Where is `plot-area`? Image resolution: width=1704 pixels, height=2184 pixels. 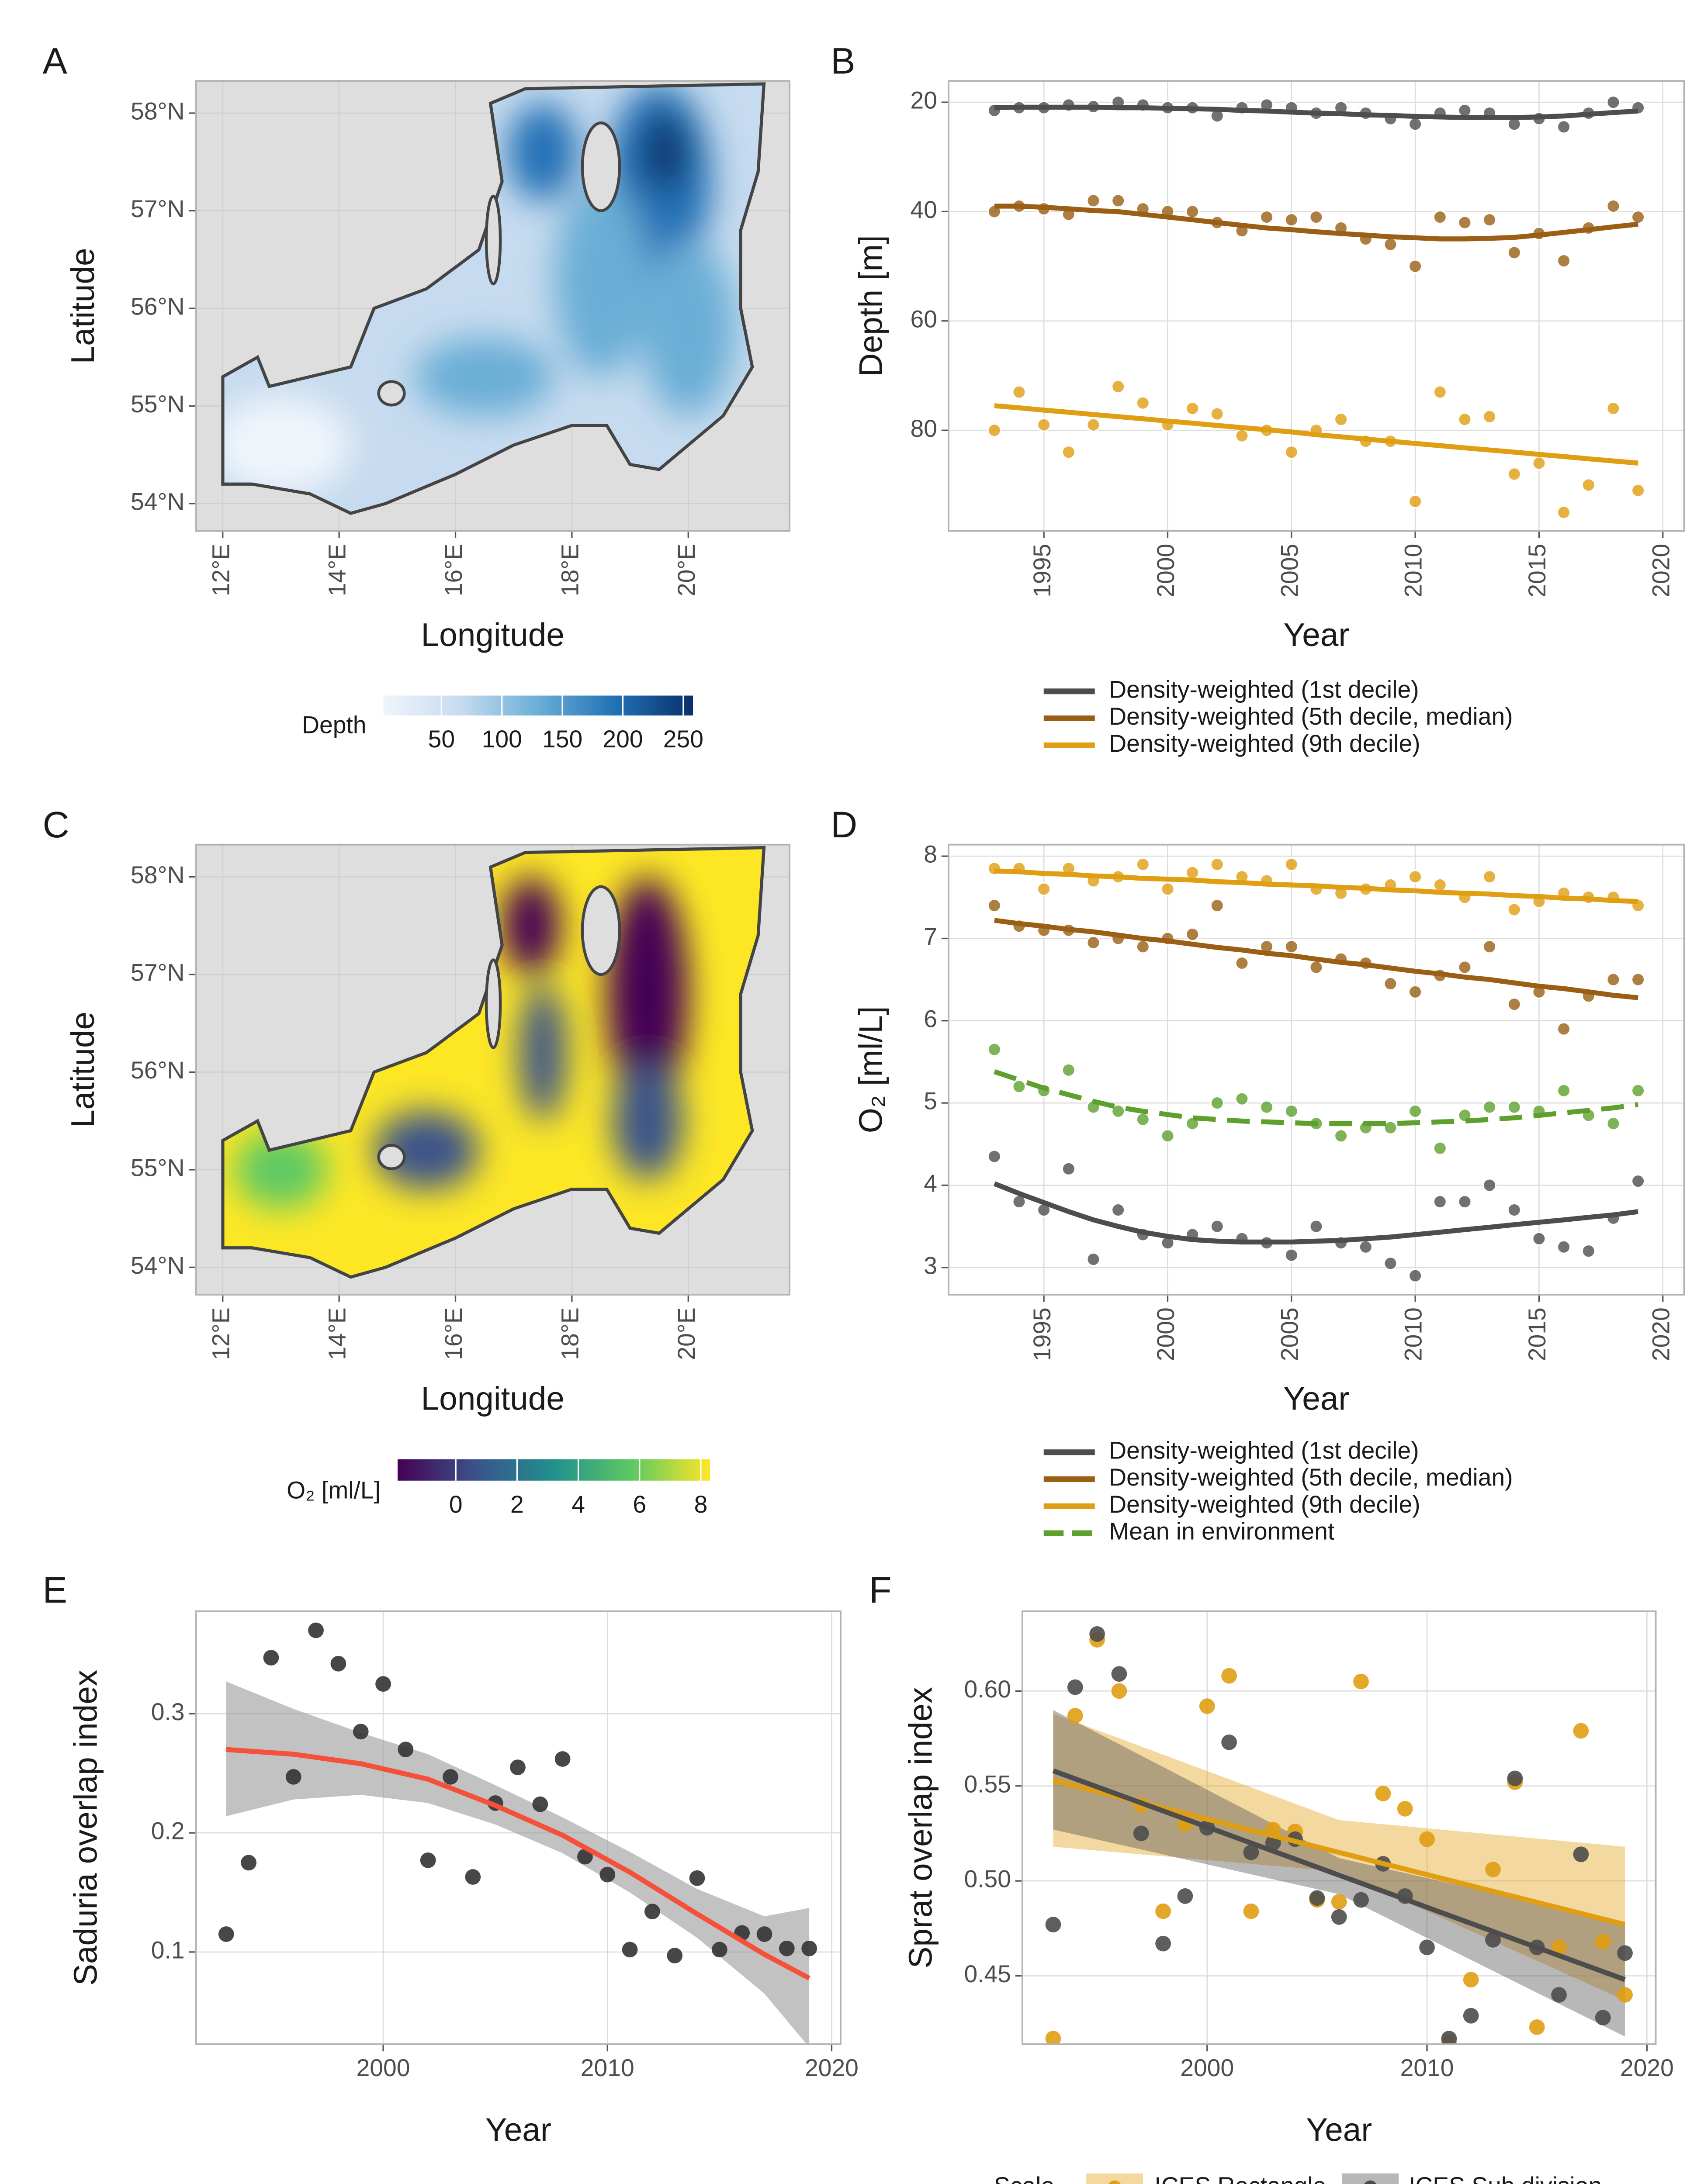
plot-area is located at coordinates (1339, 1828).